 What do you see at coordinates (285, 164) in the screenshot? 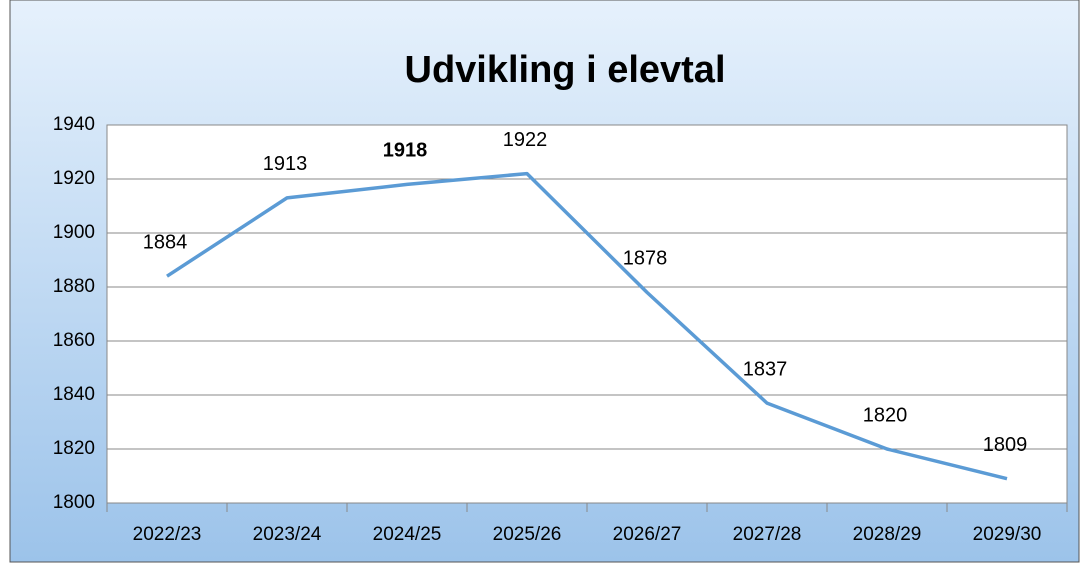
I see `data-label: 1913` at bounding box center [285, 164].